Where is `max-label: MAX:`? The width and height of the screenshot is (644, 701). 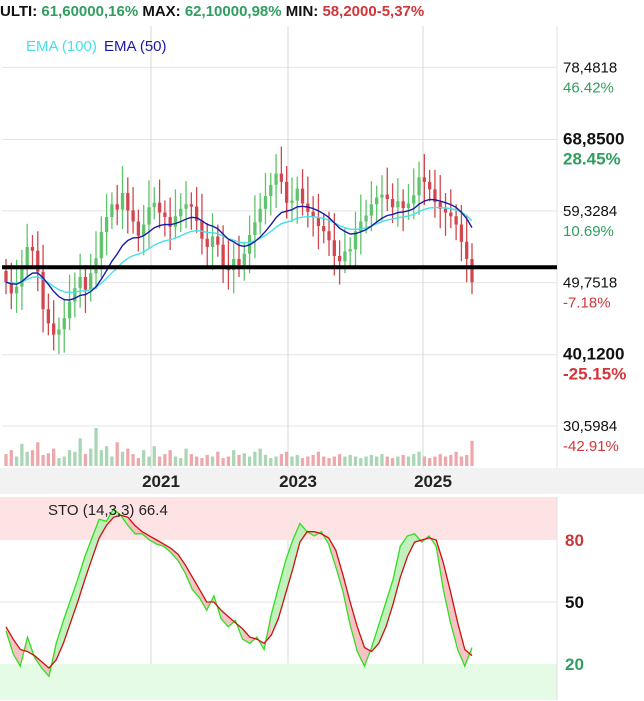 max-label: MAX: is located at coordinates (161, 11).